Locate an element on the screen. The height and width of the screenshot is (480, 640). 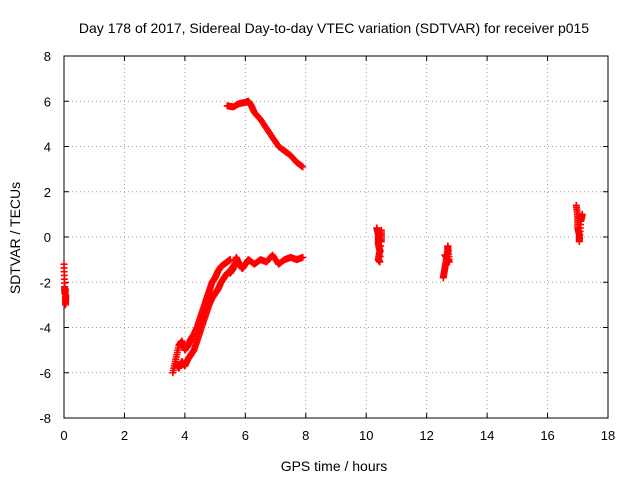
y-tick-label: -4 is located at coordinates (45, 328).